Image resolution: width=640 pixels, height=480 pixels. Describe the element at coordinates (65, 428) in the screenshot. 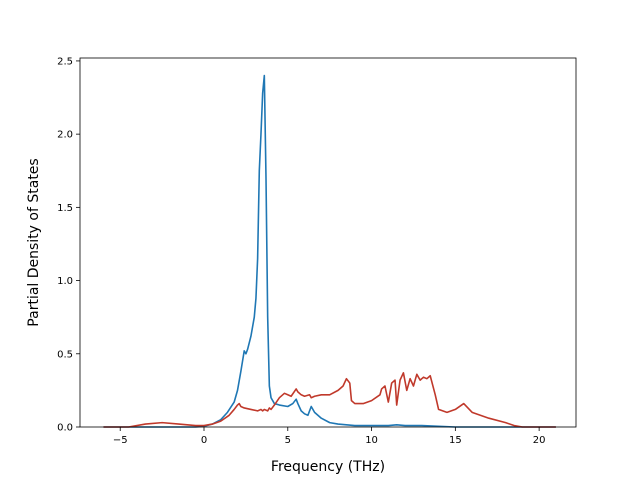

I see `y-tick-label: 0.0` at that location.